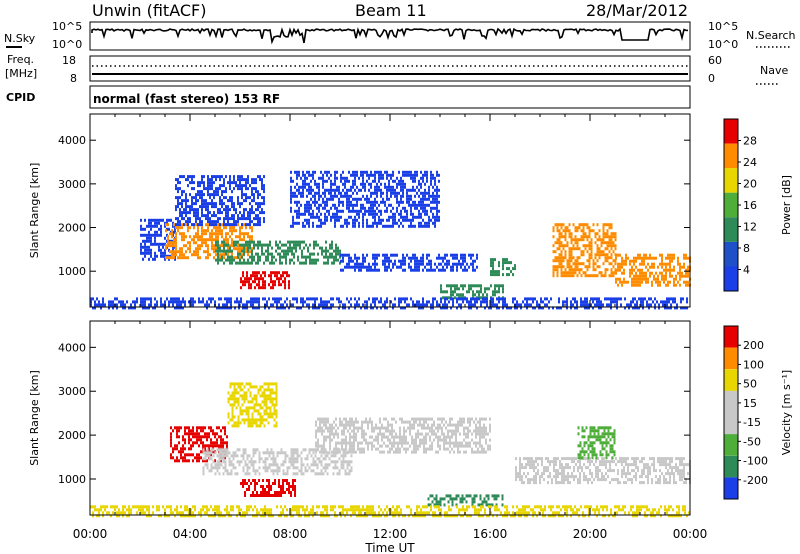 This screenshot has height=554, width=800. Describe the element at coordinates (72, 271) in the screenshot. I see `power-ytick-label-0: 1000` at that location.